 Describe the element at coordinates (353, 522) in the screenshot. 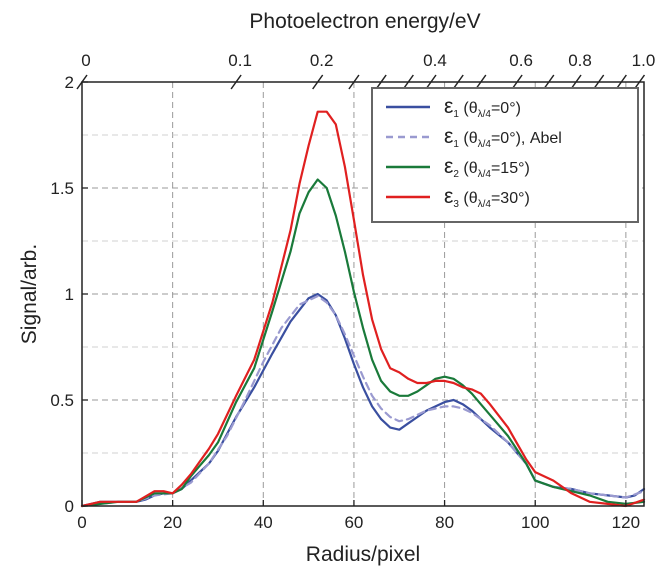

I see `x-tick-label: 60` at that location.